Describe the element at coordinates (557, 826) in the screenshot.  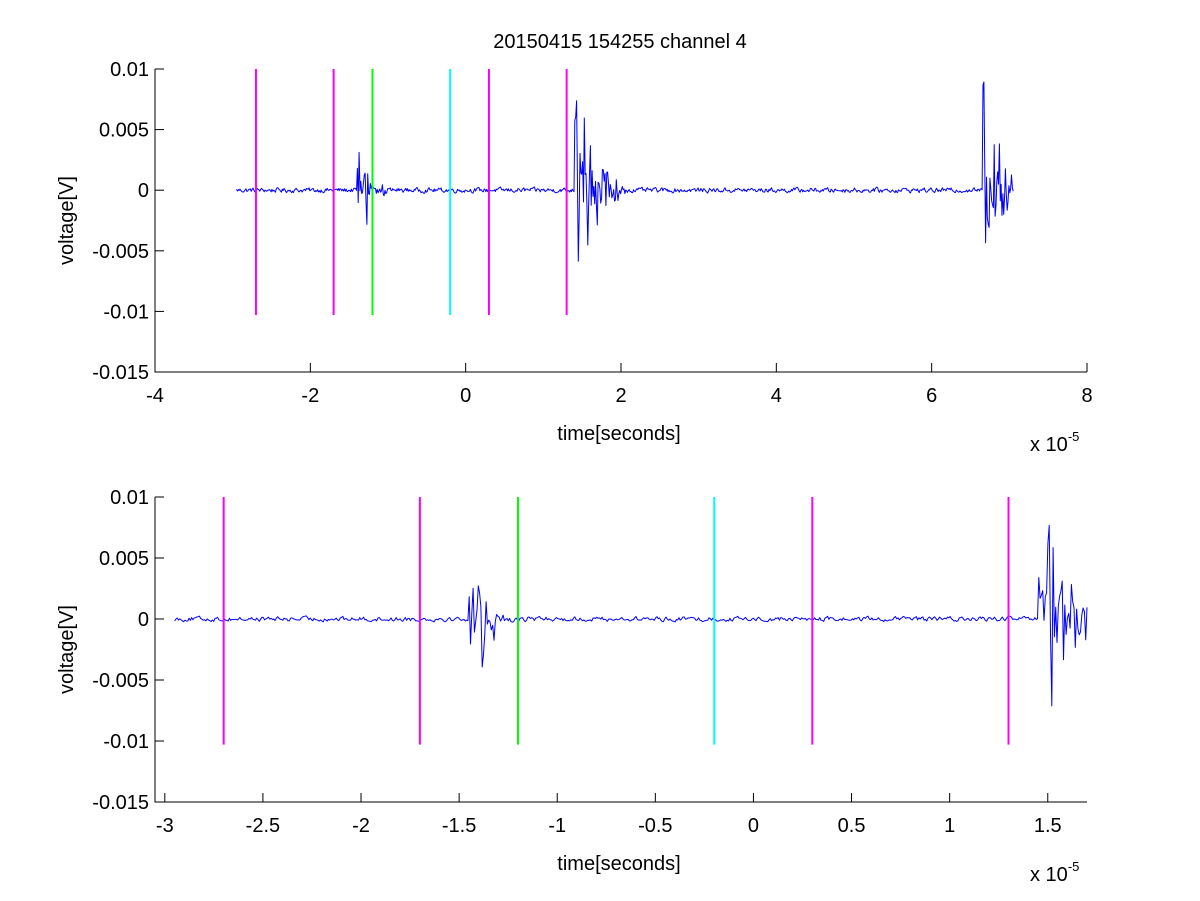
I see `x-tick-label: -1` at that location.